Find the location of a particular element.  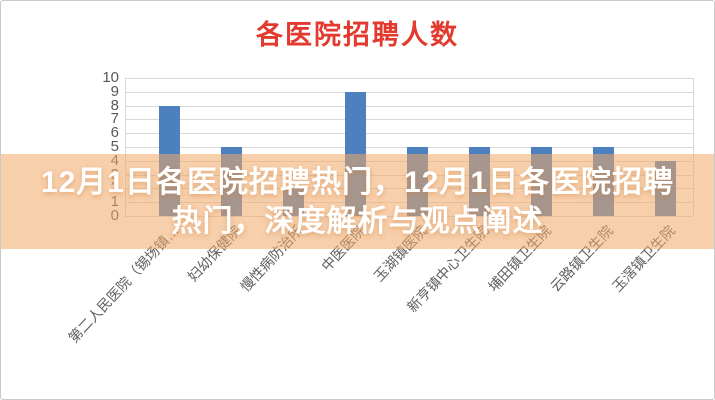

y-axis-line is located at coordinates (125, 147).